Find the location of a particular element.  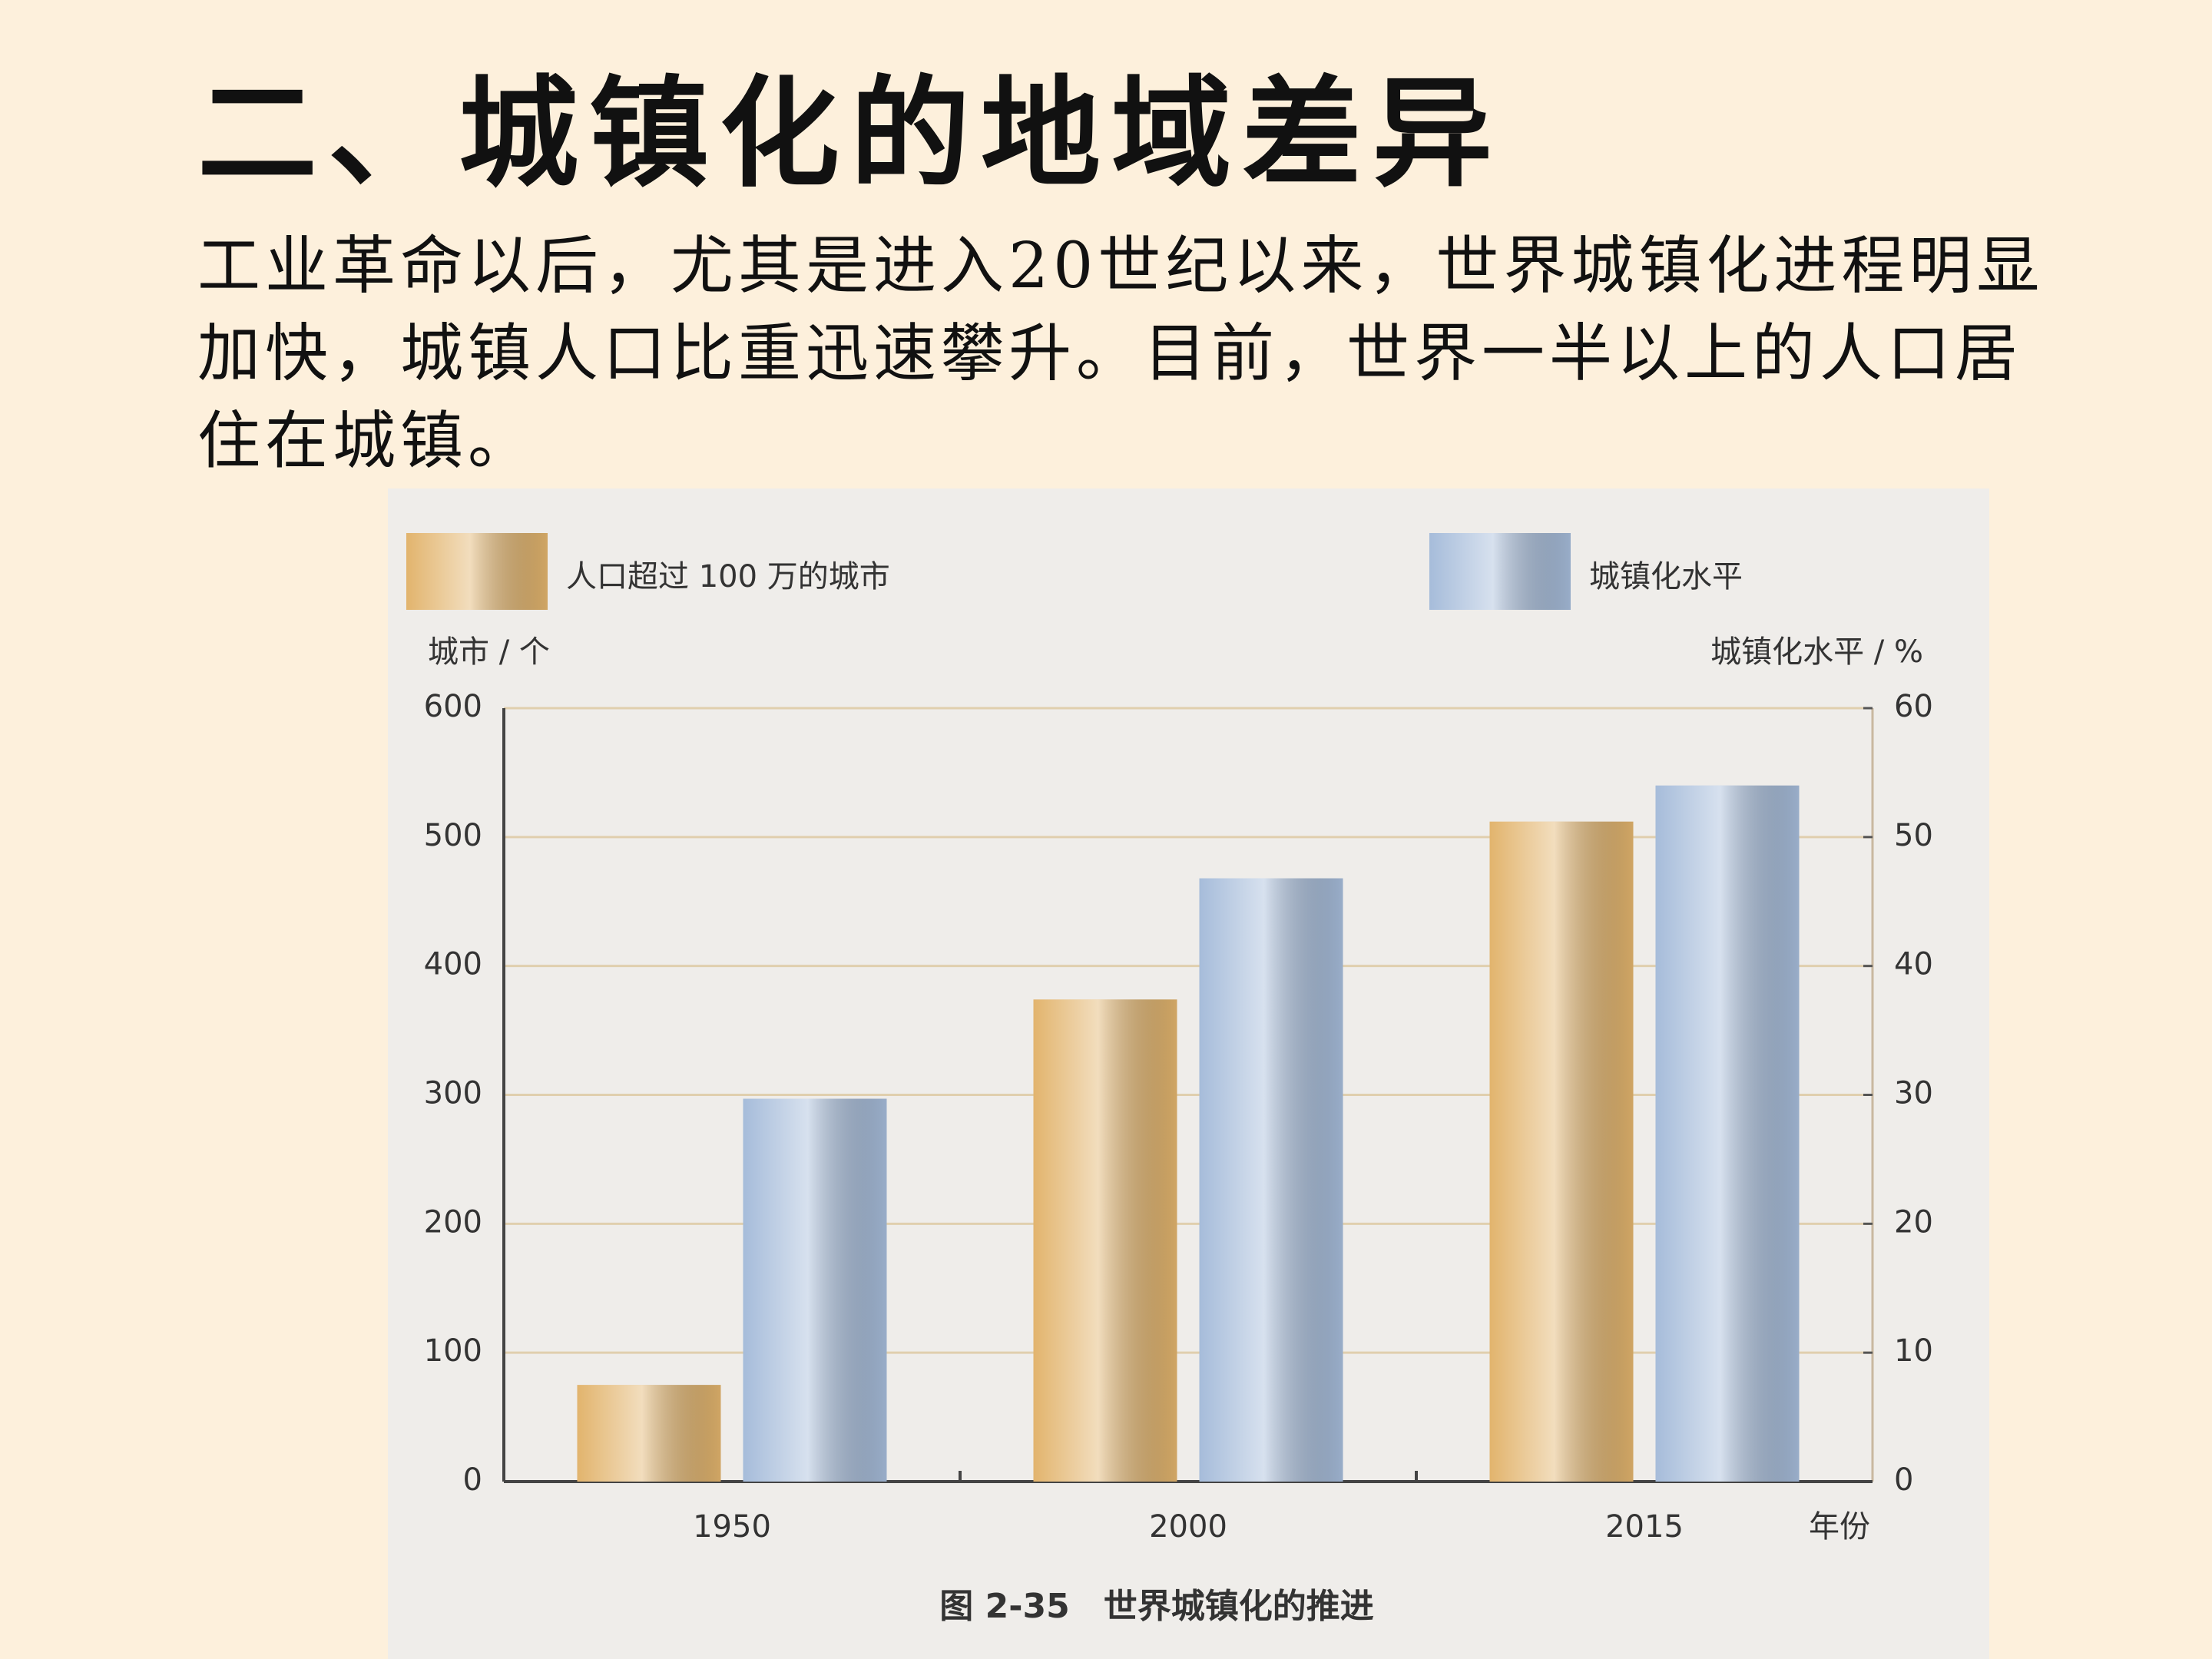

y2-tick-label: 40 is located at coordinates (1914, 964).